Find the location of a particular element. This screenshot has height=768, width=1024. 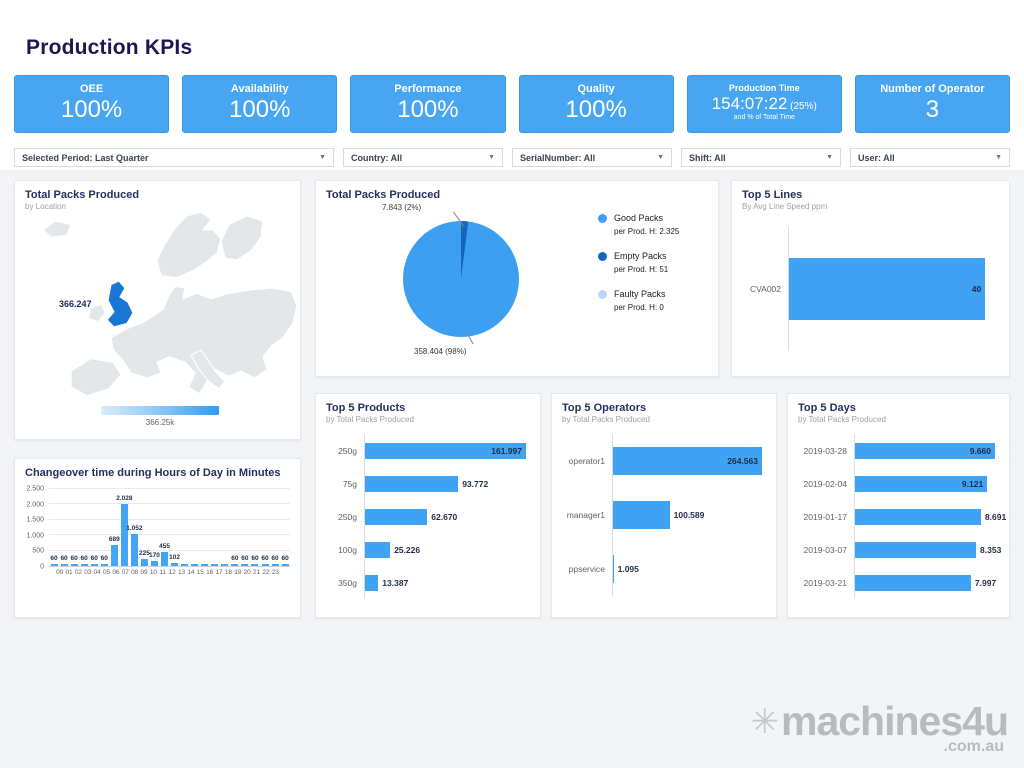

bar-column: 455 is located at coordinates (164, 527).